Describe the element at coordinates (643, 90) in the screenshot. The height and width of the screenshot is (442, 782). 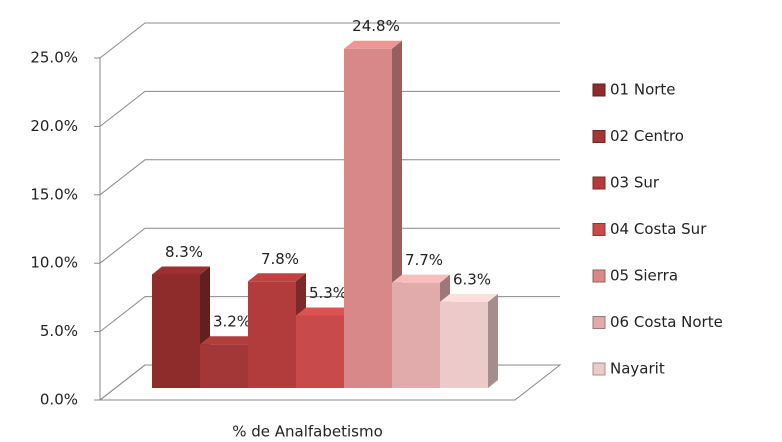
I see `legend-label: 01 Norte` at that location.